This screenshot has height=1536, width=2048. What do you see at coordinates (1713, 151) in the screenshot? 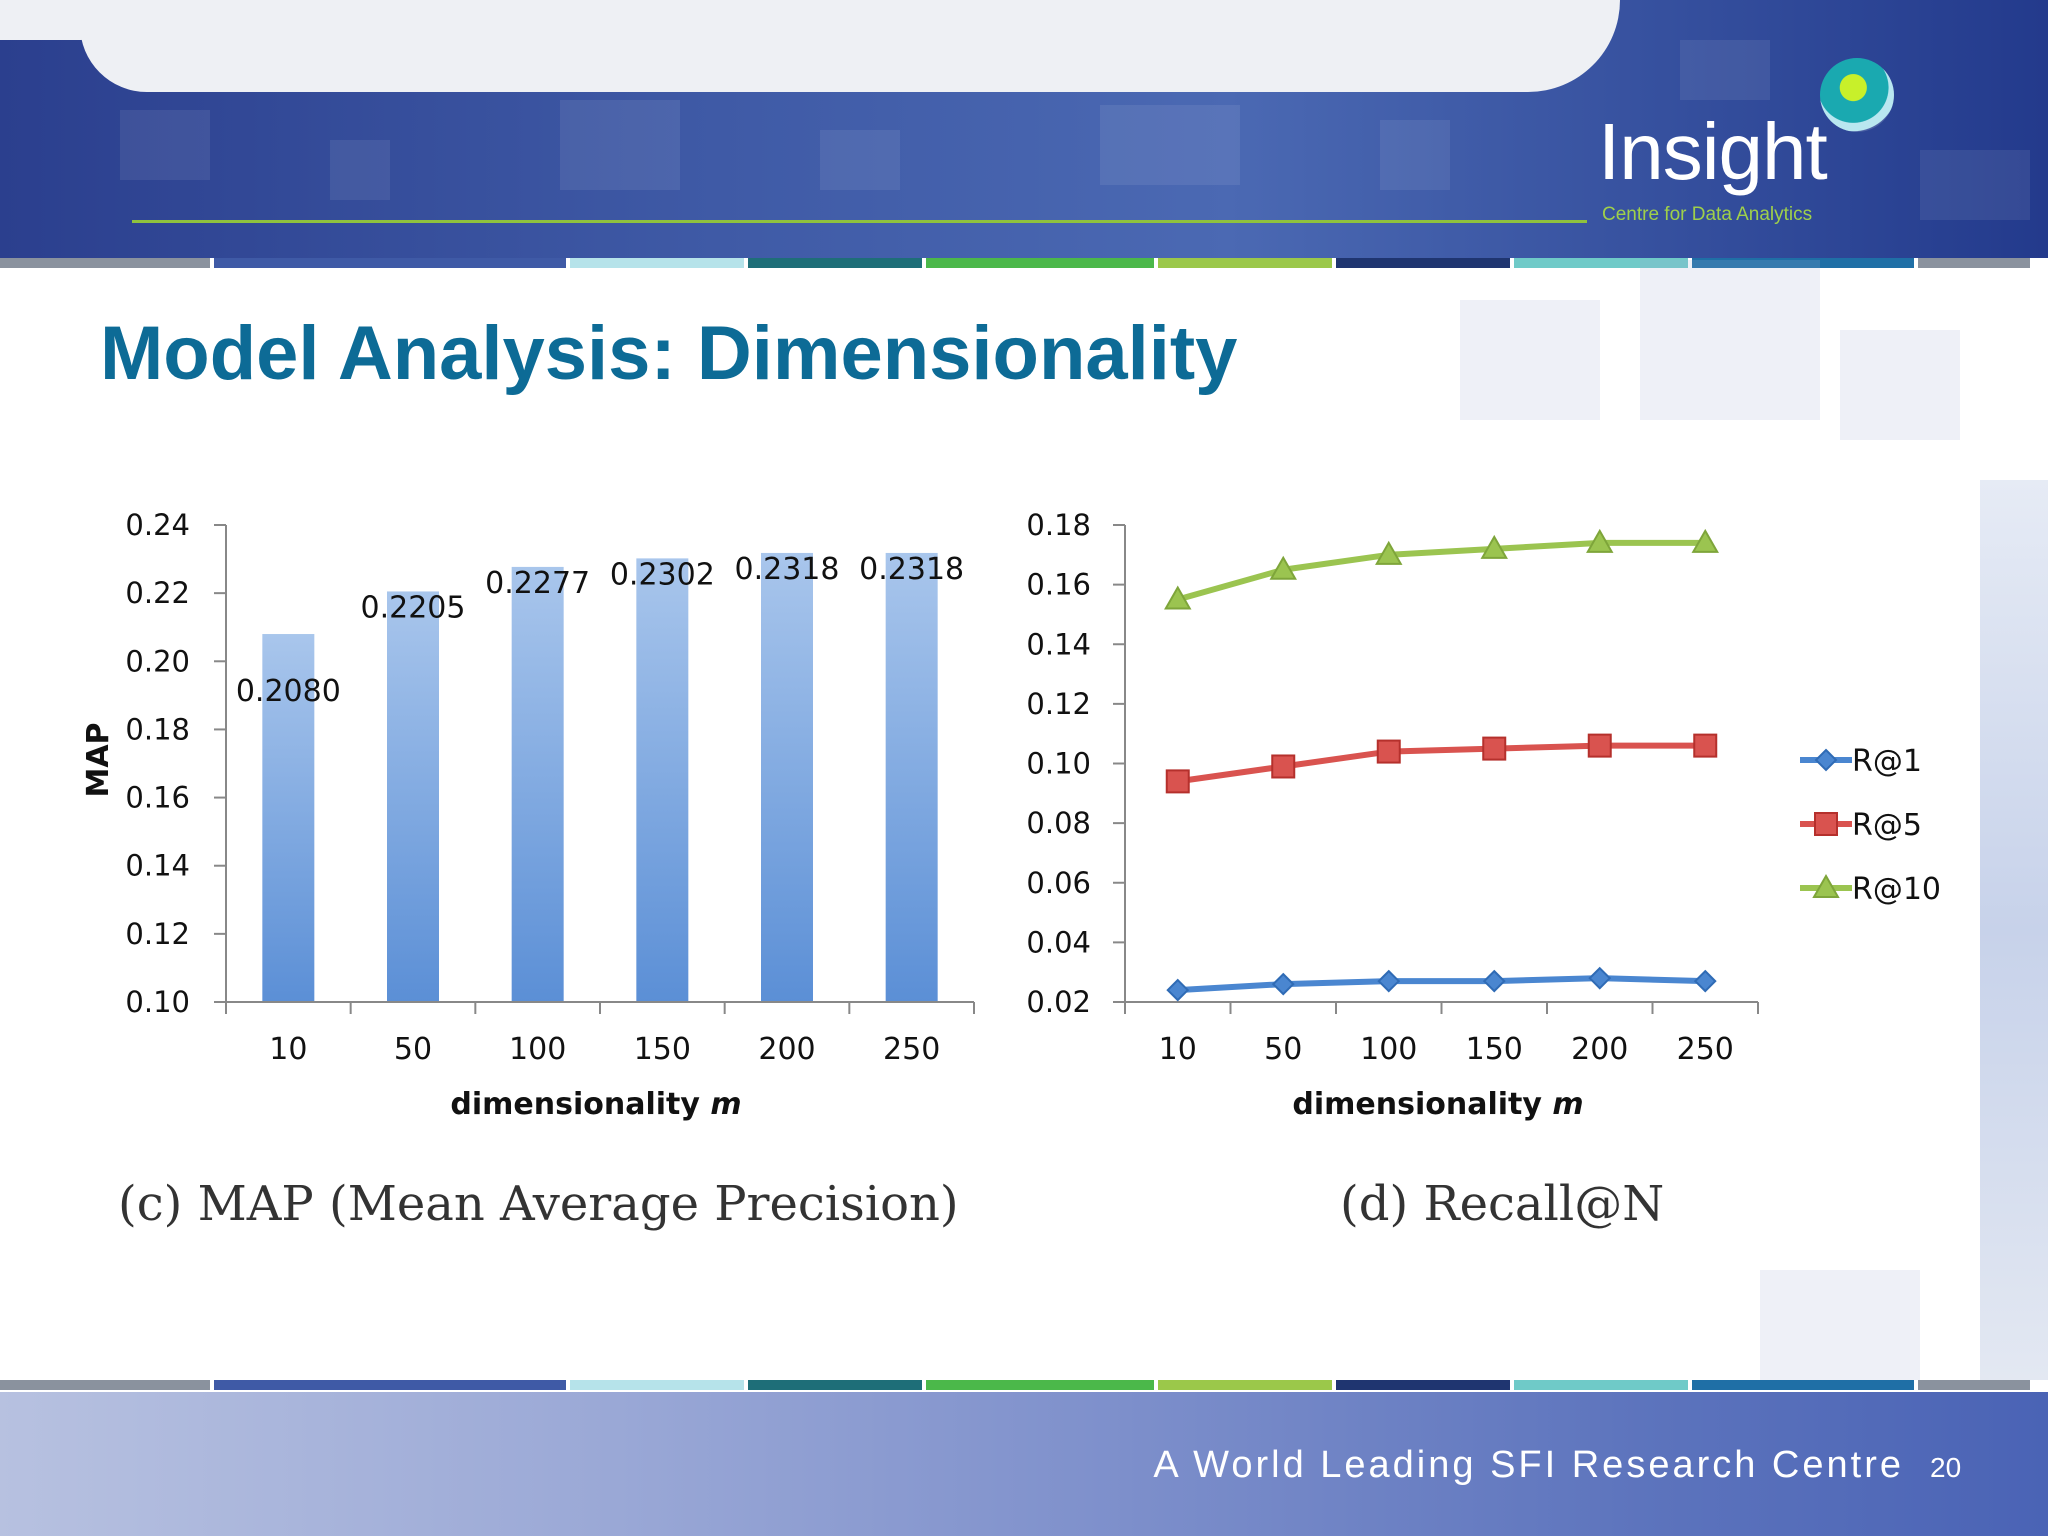
I see `logo-name: Insight` at bounding box center [1713, 151].